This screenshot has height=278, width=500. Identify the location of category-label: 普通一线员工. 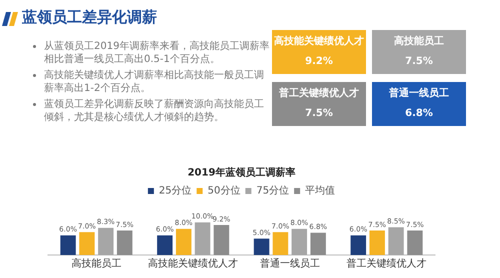
(419, 93).